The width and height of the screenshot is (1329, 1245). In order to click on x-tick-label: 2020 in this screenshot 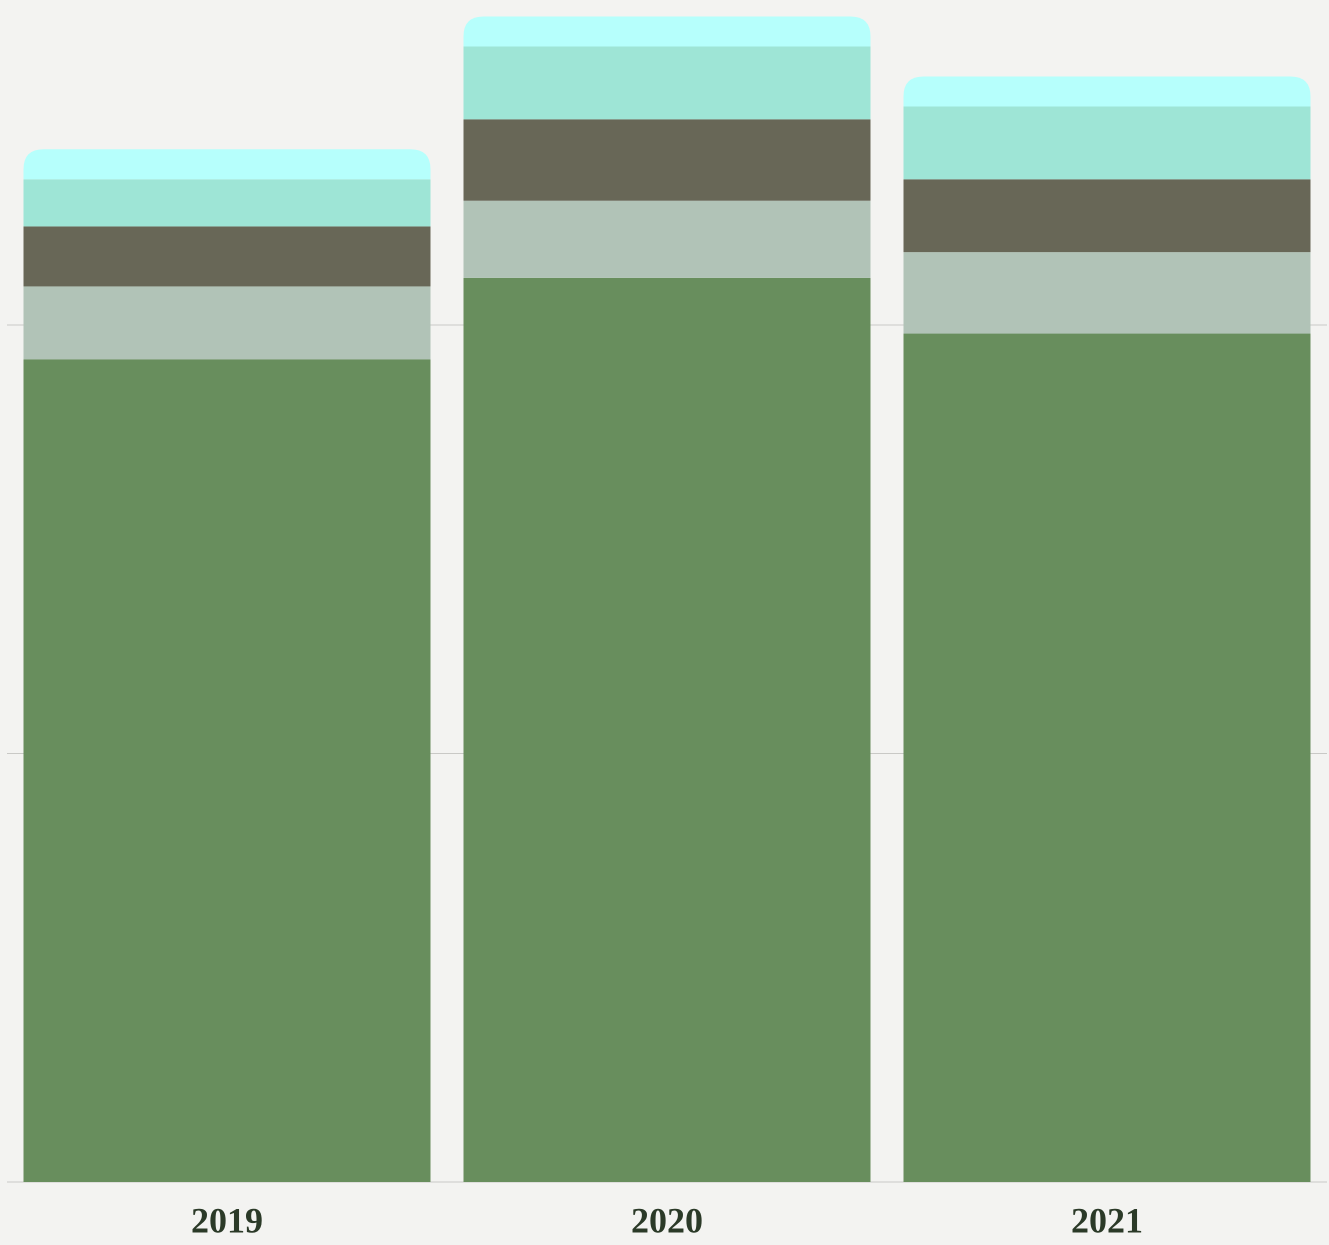, I will do `click(667, 1220)`.